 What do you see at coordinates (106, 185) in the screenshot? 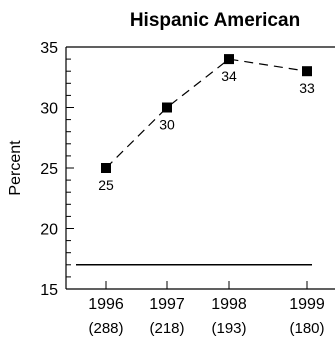
I see `data-label: 25` at bounding box center [106, 185].